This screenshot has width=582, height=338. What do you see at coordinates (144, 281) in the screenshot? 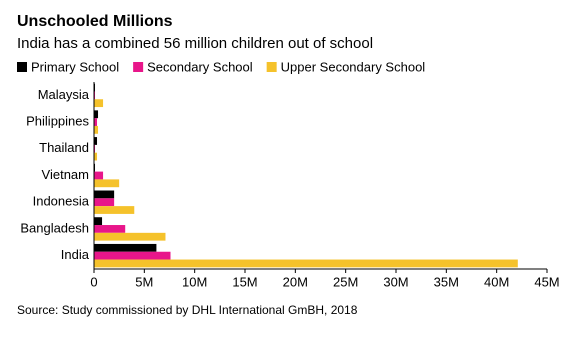
I see `x-tick-label: 5M` at bounding box center [144, 281].